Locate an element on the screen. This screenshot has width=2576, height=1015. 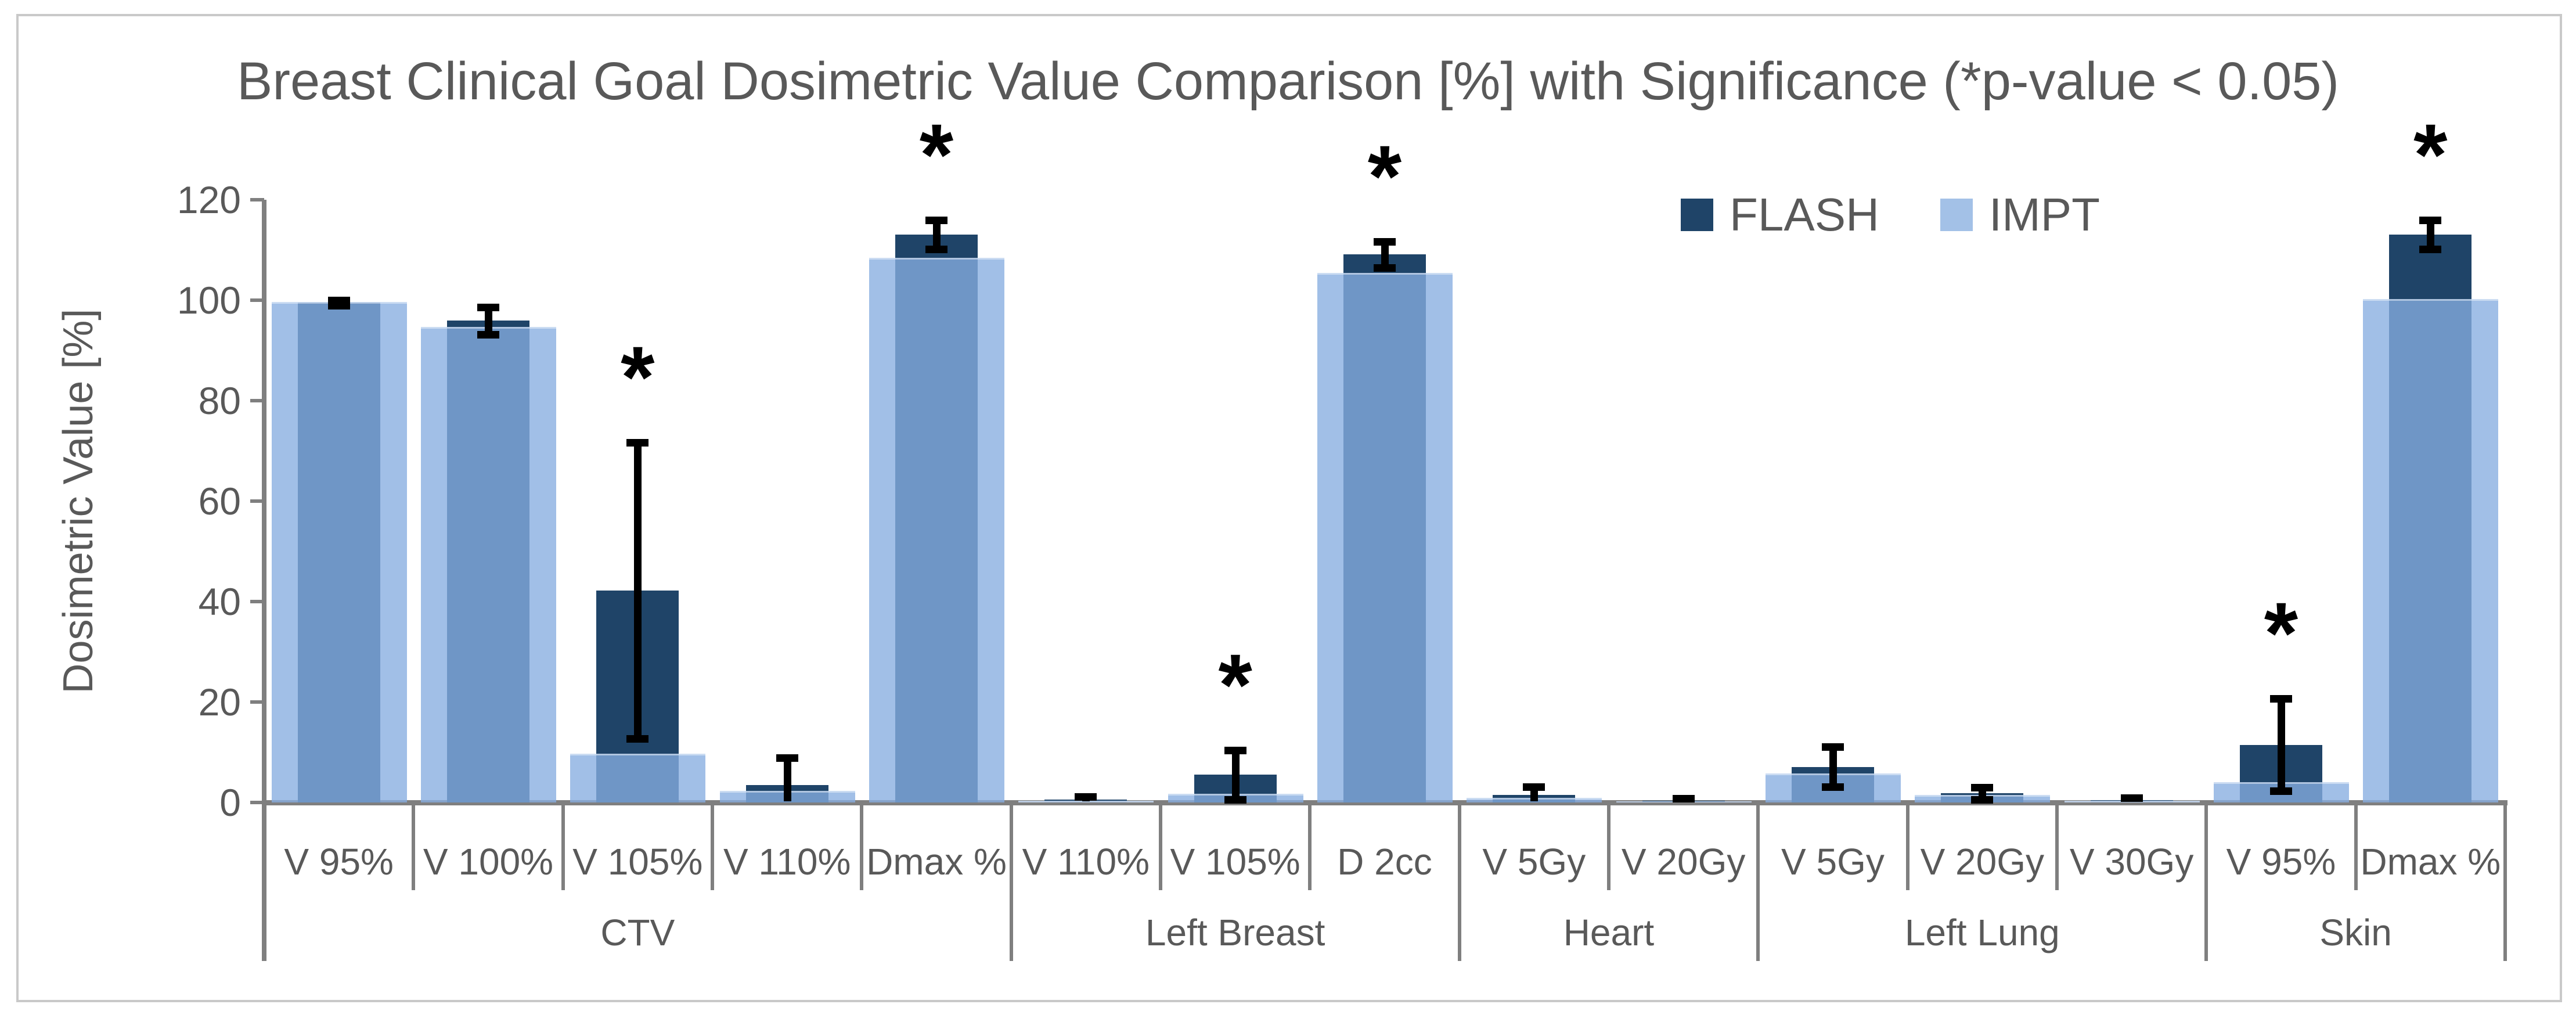
impt-swatch-icon is located at coordinates (1956, 215).